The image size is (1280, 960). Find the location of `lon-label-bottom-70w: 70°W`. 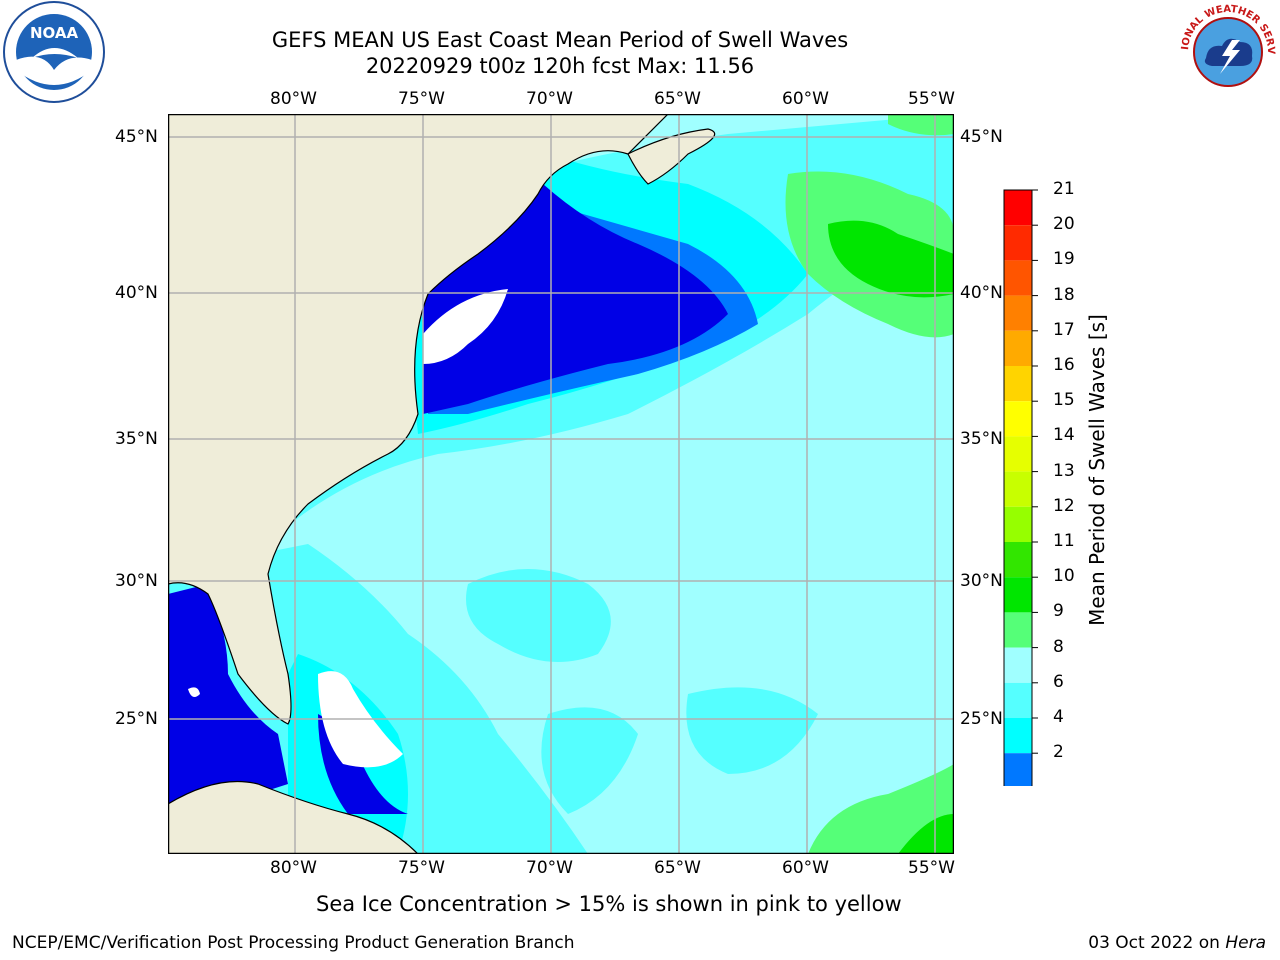

lon-label-bottom-70w: 70°W is located at coordinates (549, 868).